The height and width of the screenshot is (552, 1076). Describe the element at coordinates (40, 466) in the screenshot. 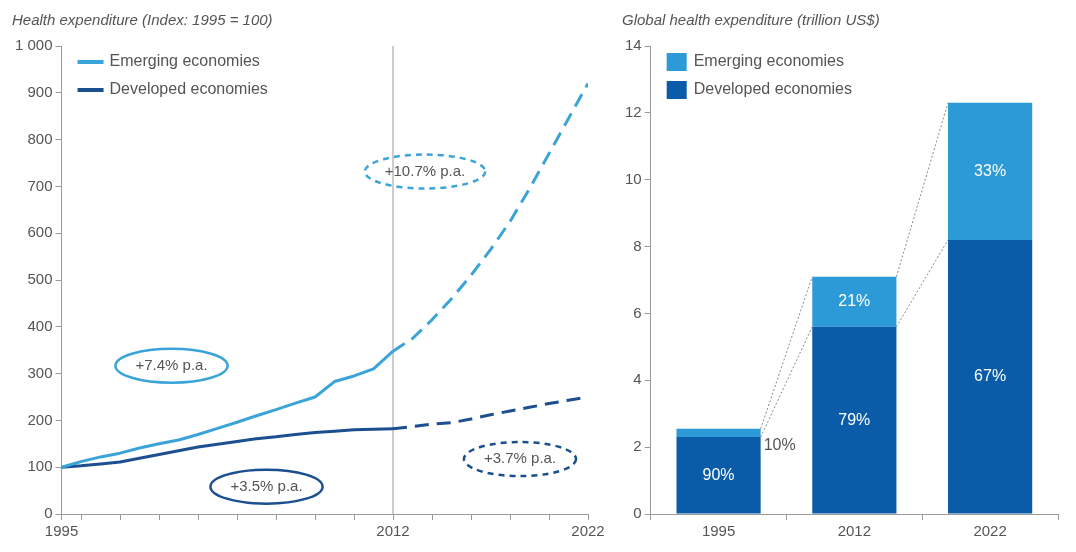

I see `y-tick-label: 100` at that location.